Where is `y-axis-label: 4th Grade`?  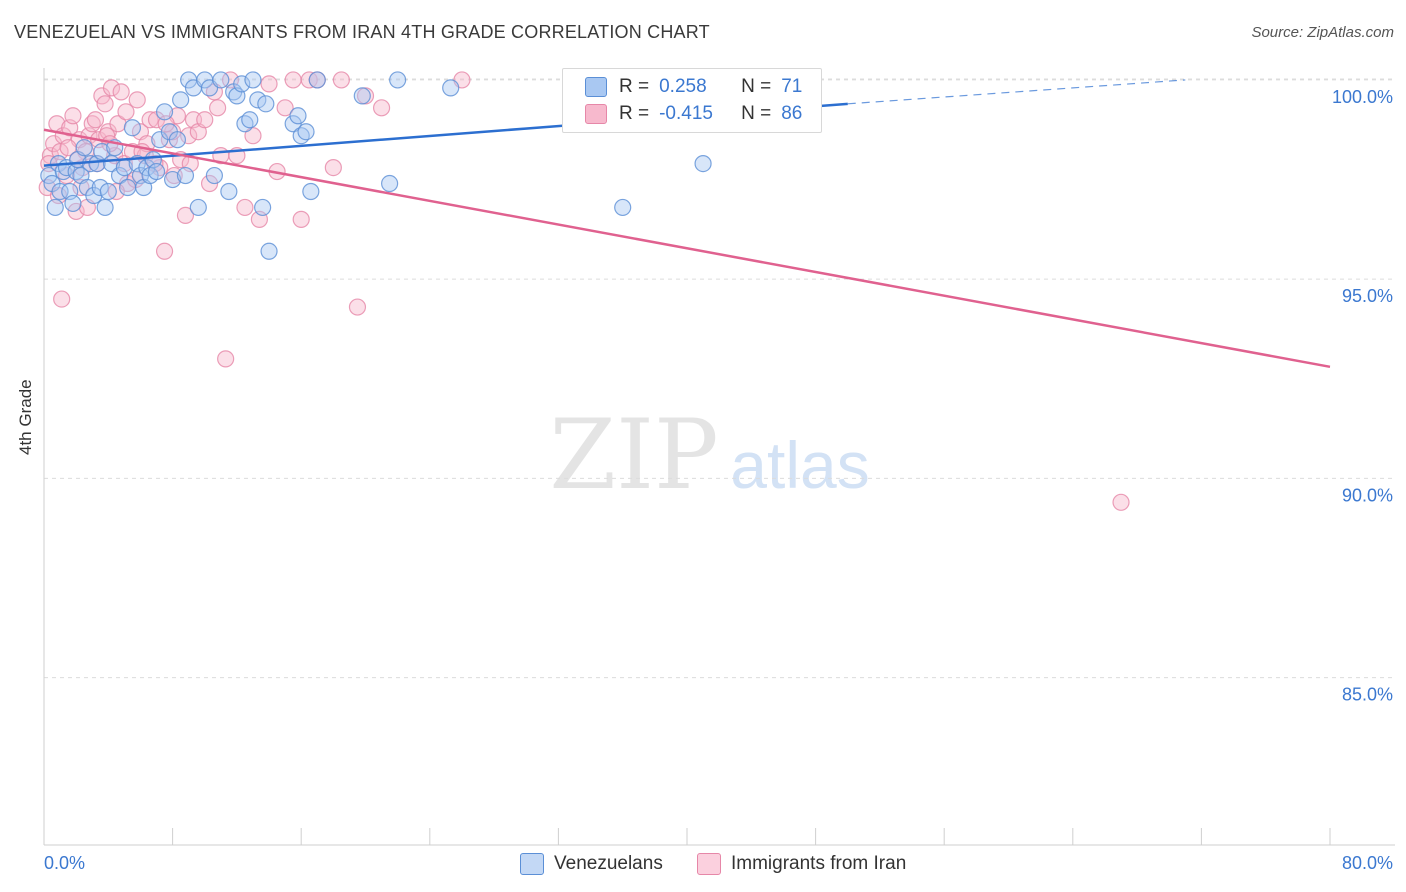 y-axis-label: 4th Grade is located at coordinates (25, 417).